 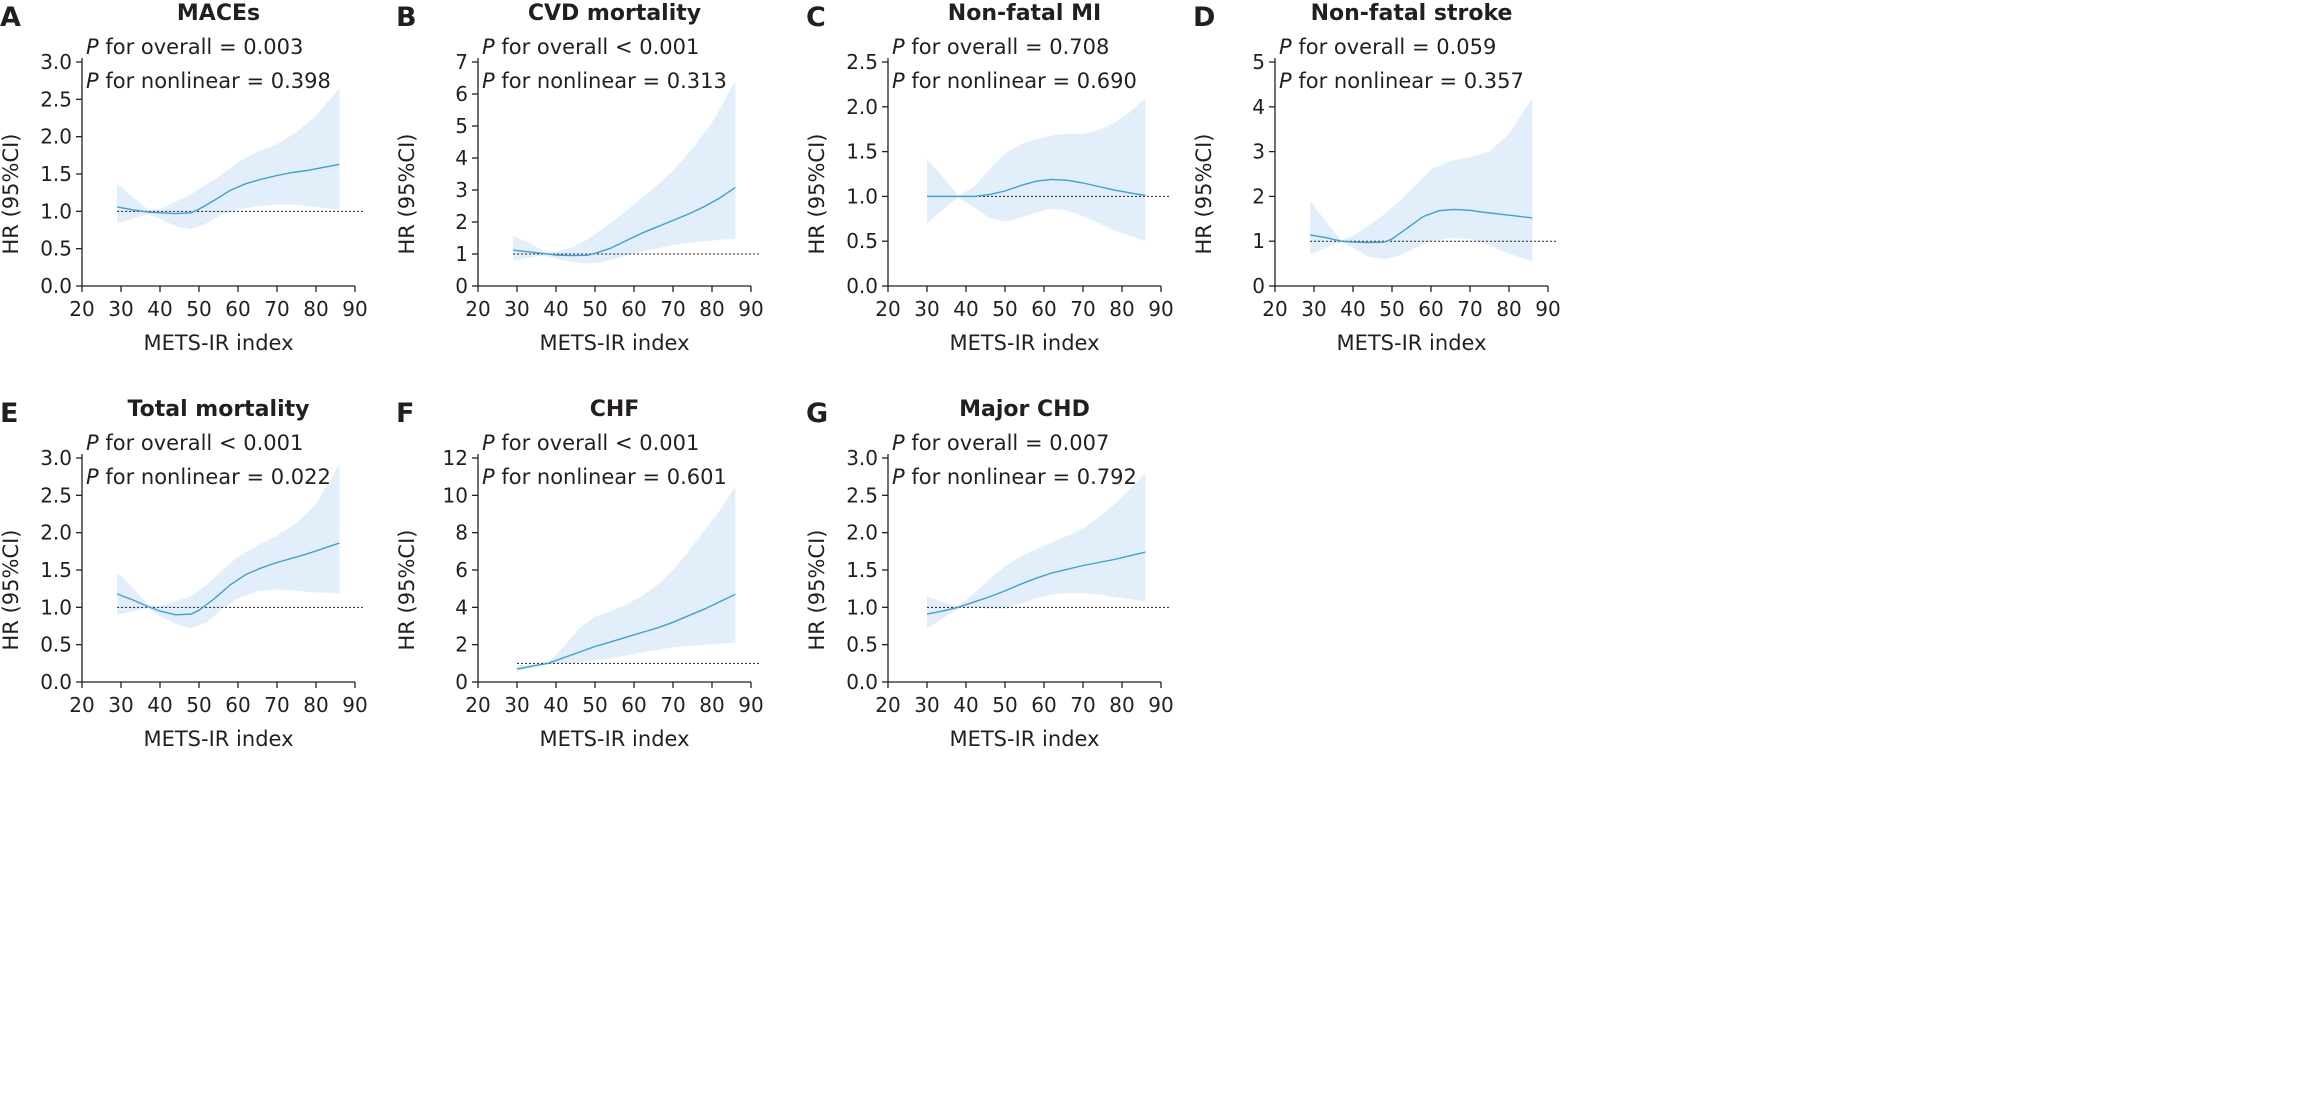 What do you see at coordinates (862, 152) in the screenshot?
I see `y-tick-label: 1.5` at bounding box center [862, 152].